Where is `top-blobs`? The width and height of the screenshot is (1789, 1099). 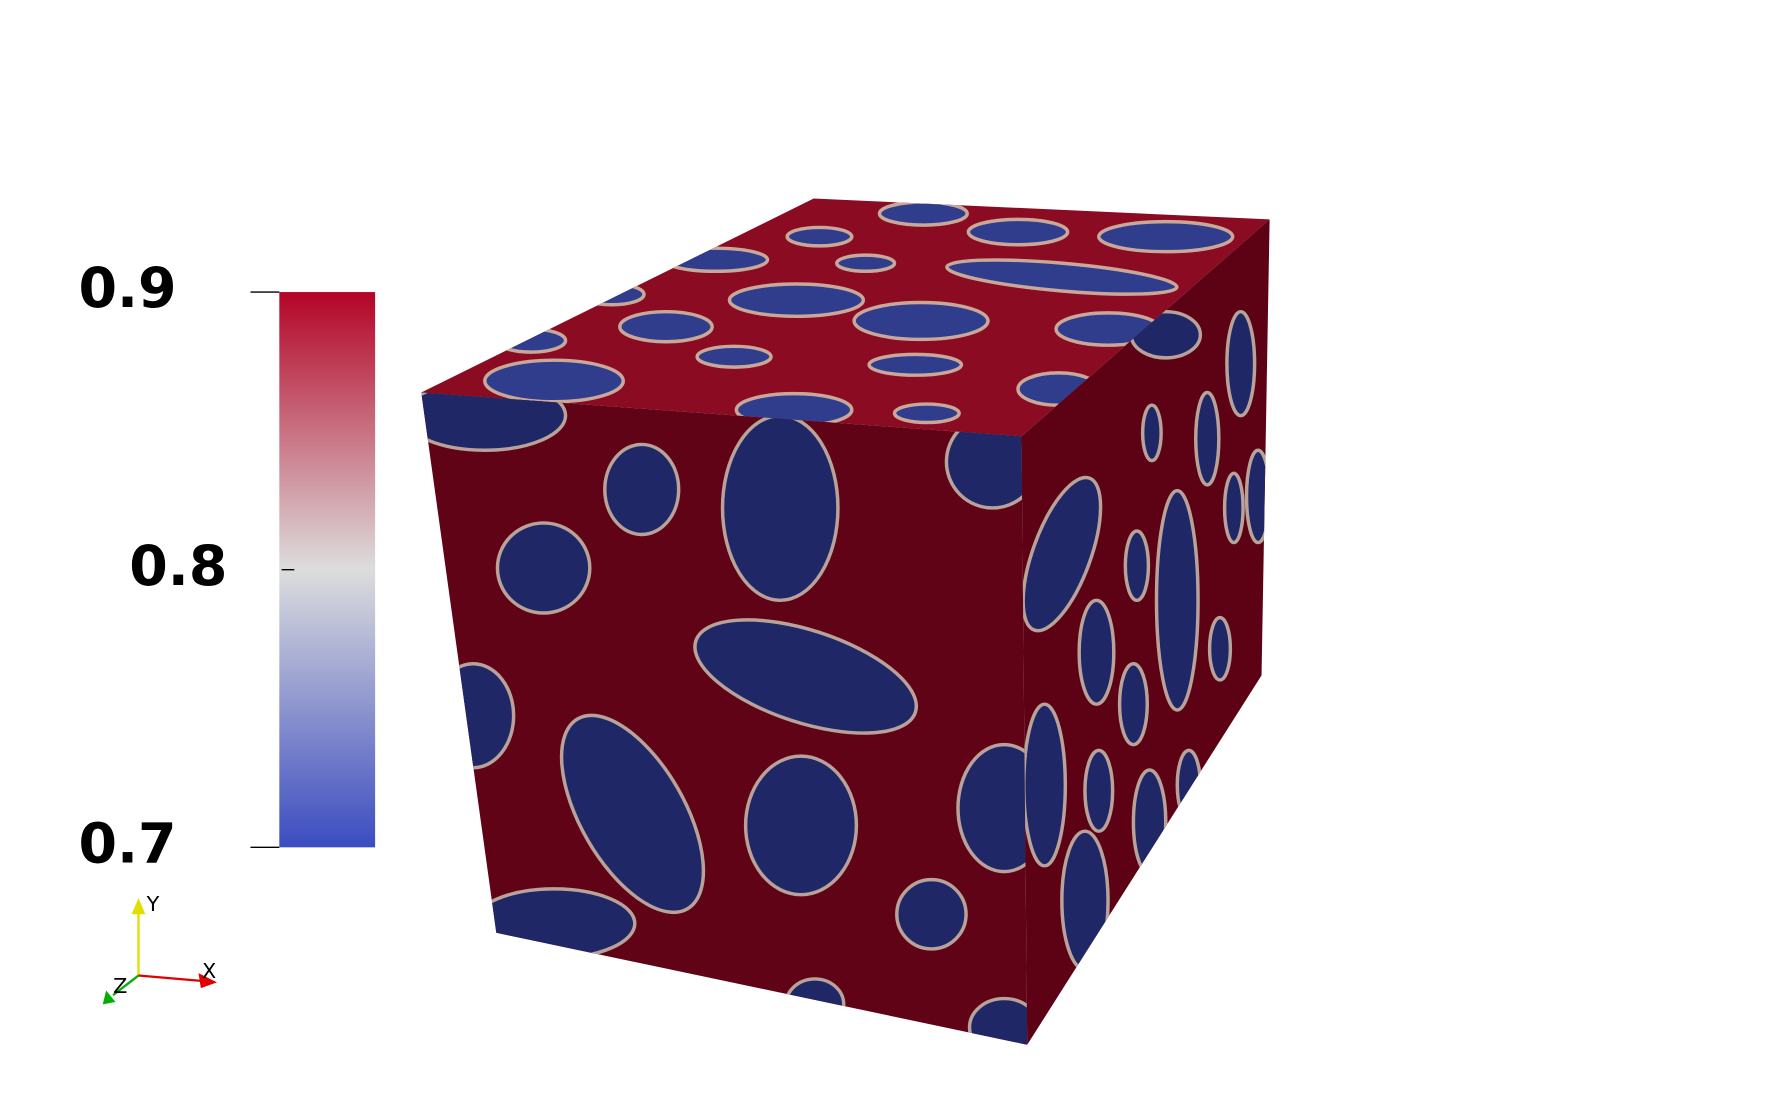 top-blobs is located at coordinates (859, 314).